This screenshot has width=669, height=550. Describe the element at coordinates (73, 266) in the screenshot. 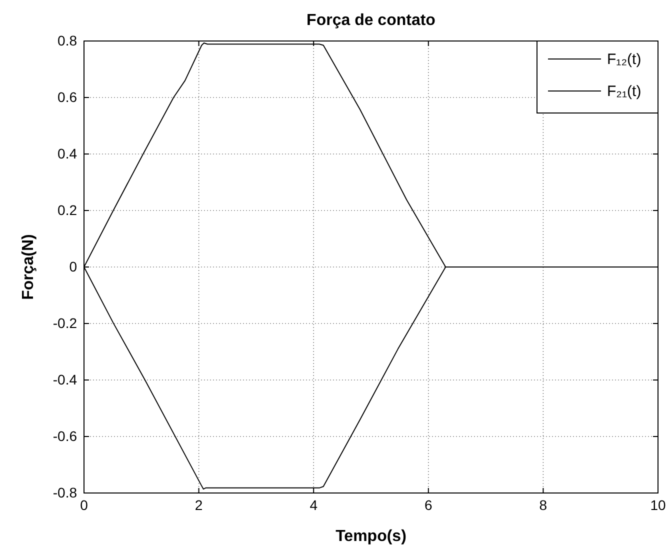

I see `y-tick-label: 0` at that location.